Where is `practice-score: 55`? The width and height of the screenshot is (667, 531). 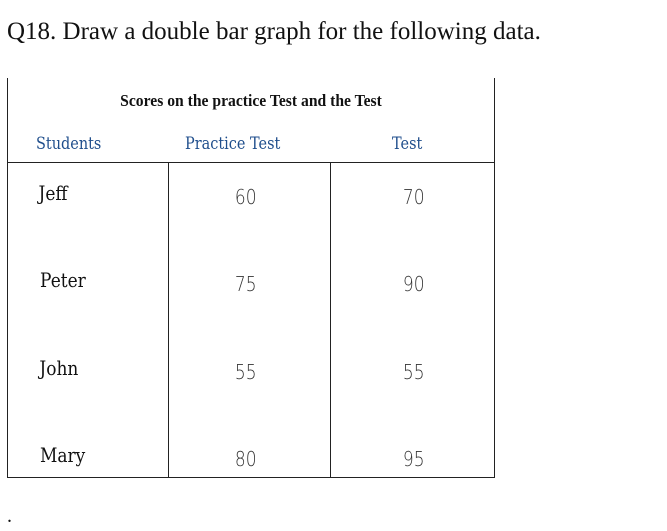
practice-score: 55 is located at coordinates (245, 372).